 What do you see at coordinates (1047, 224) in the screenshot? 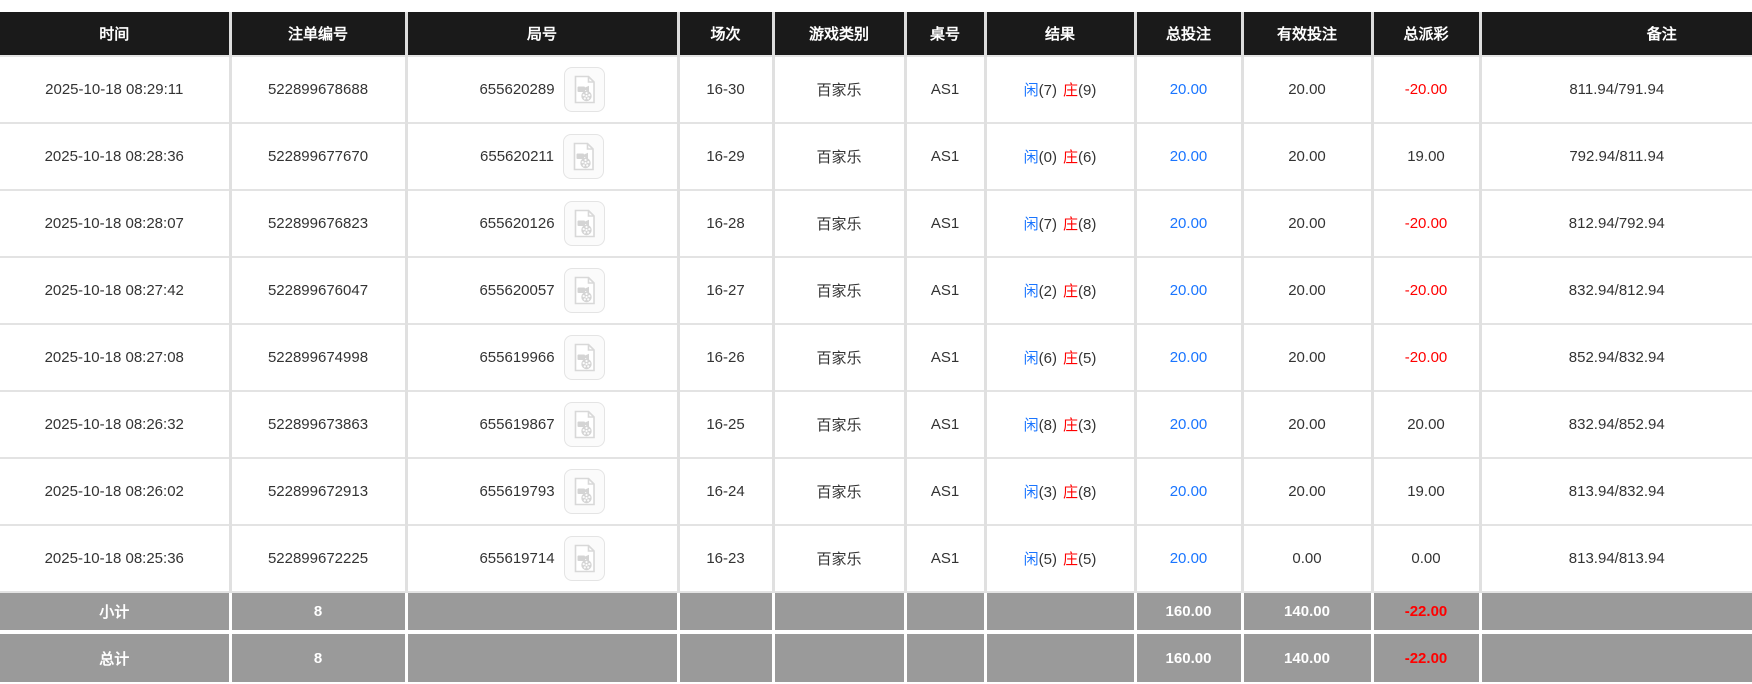
I see `result-player-value: (7)` at bounding box center [1047, 224].